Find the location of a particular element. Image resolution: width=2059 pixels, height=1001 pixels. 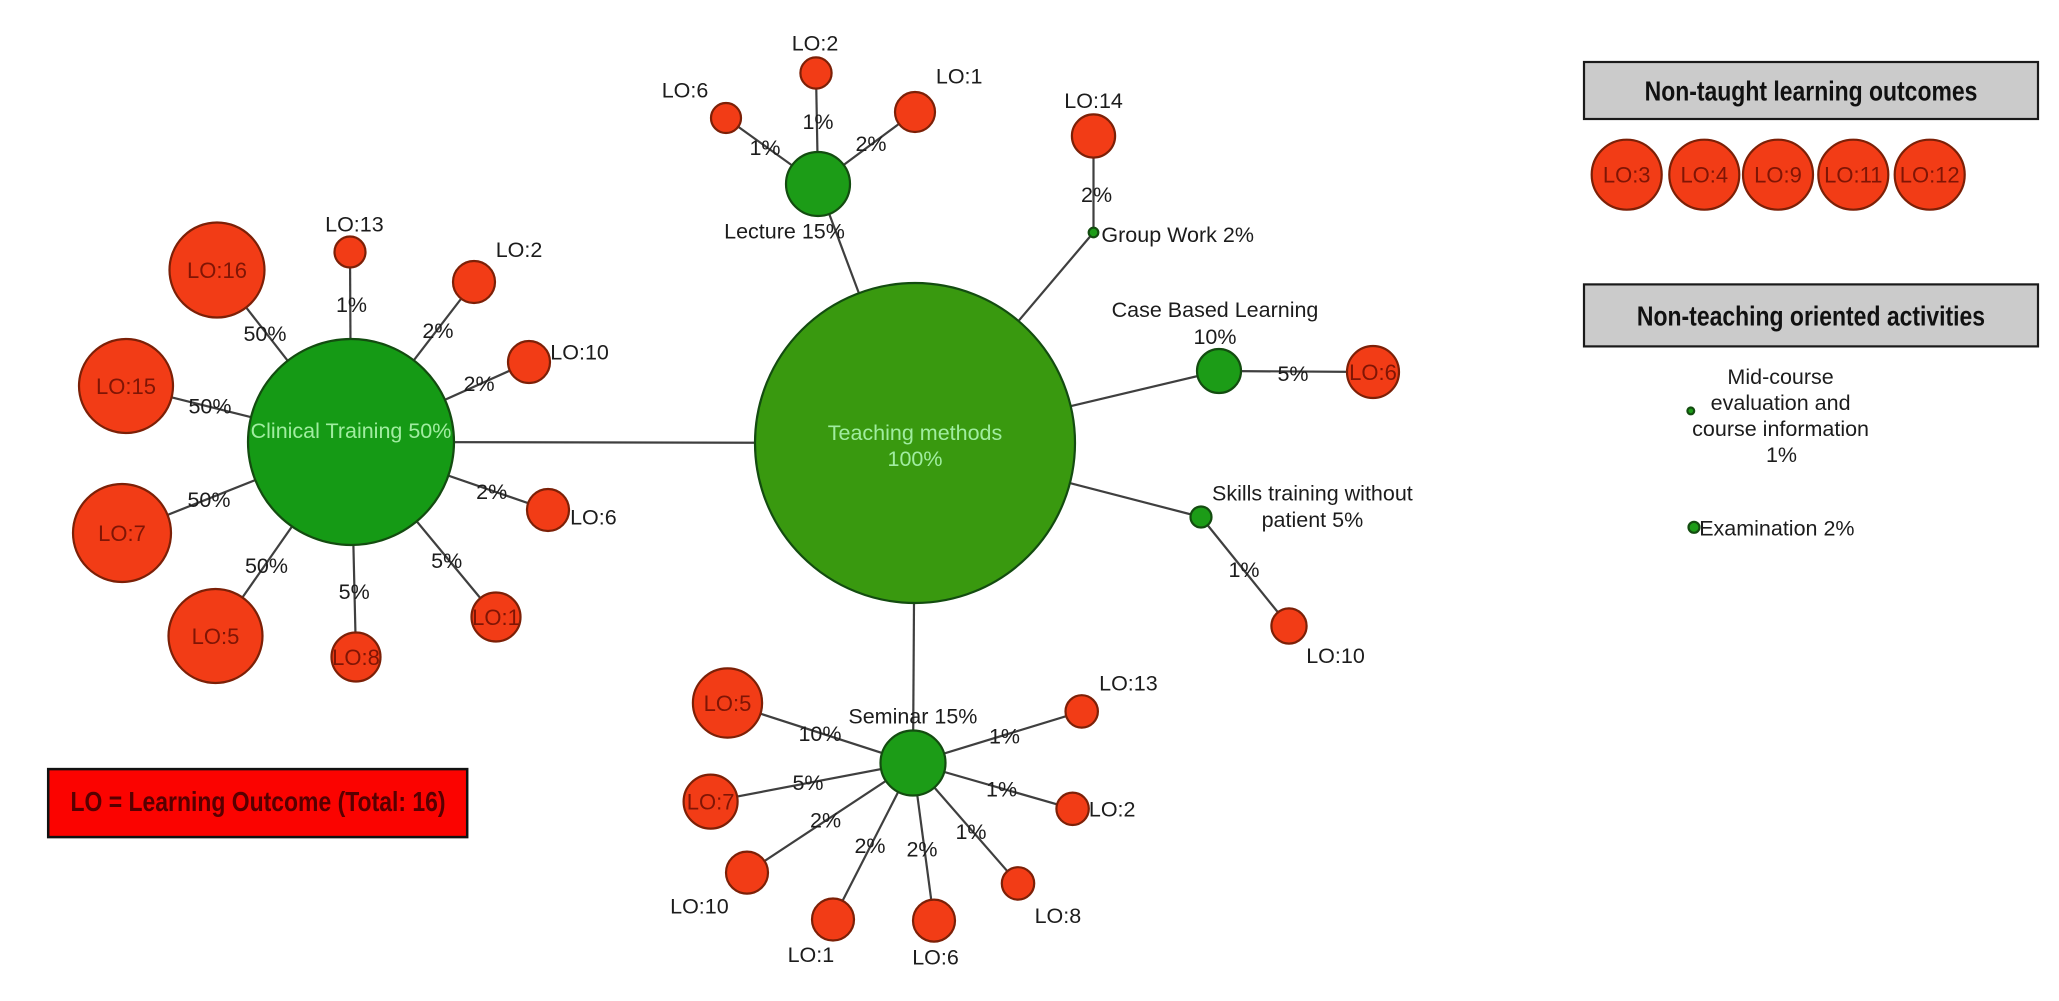

svg-text: LO:3 is located at coordinates (1627, 175).